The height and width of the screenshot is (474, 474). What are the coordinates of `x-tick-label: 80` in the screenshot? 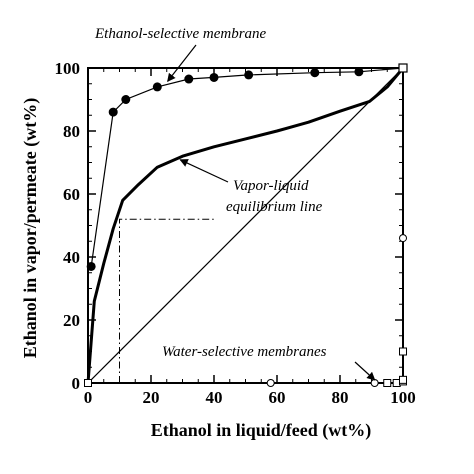 It's located at (340, 397).